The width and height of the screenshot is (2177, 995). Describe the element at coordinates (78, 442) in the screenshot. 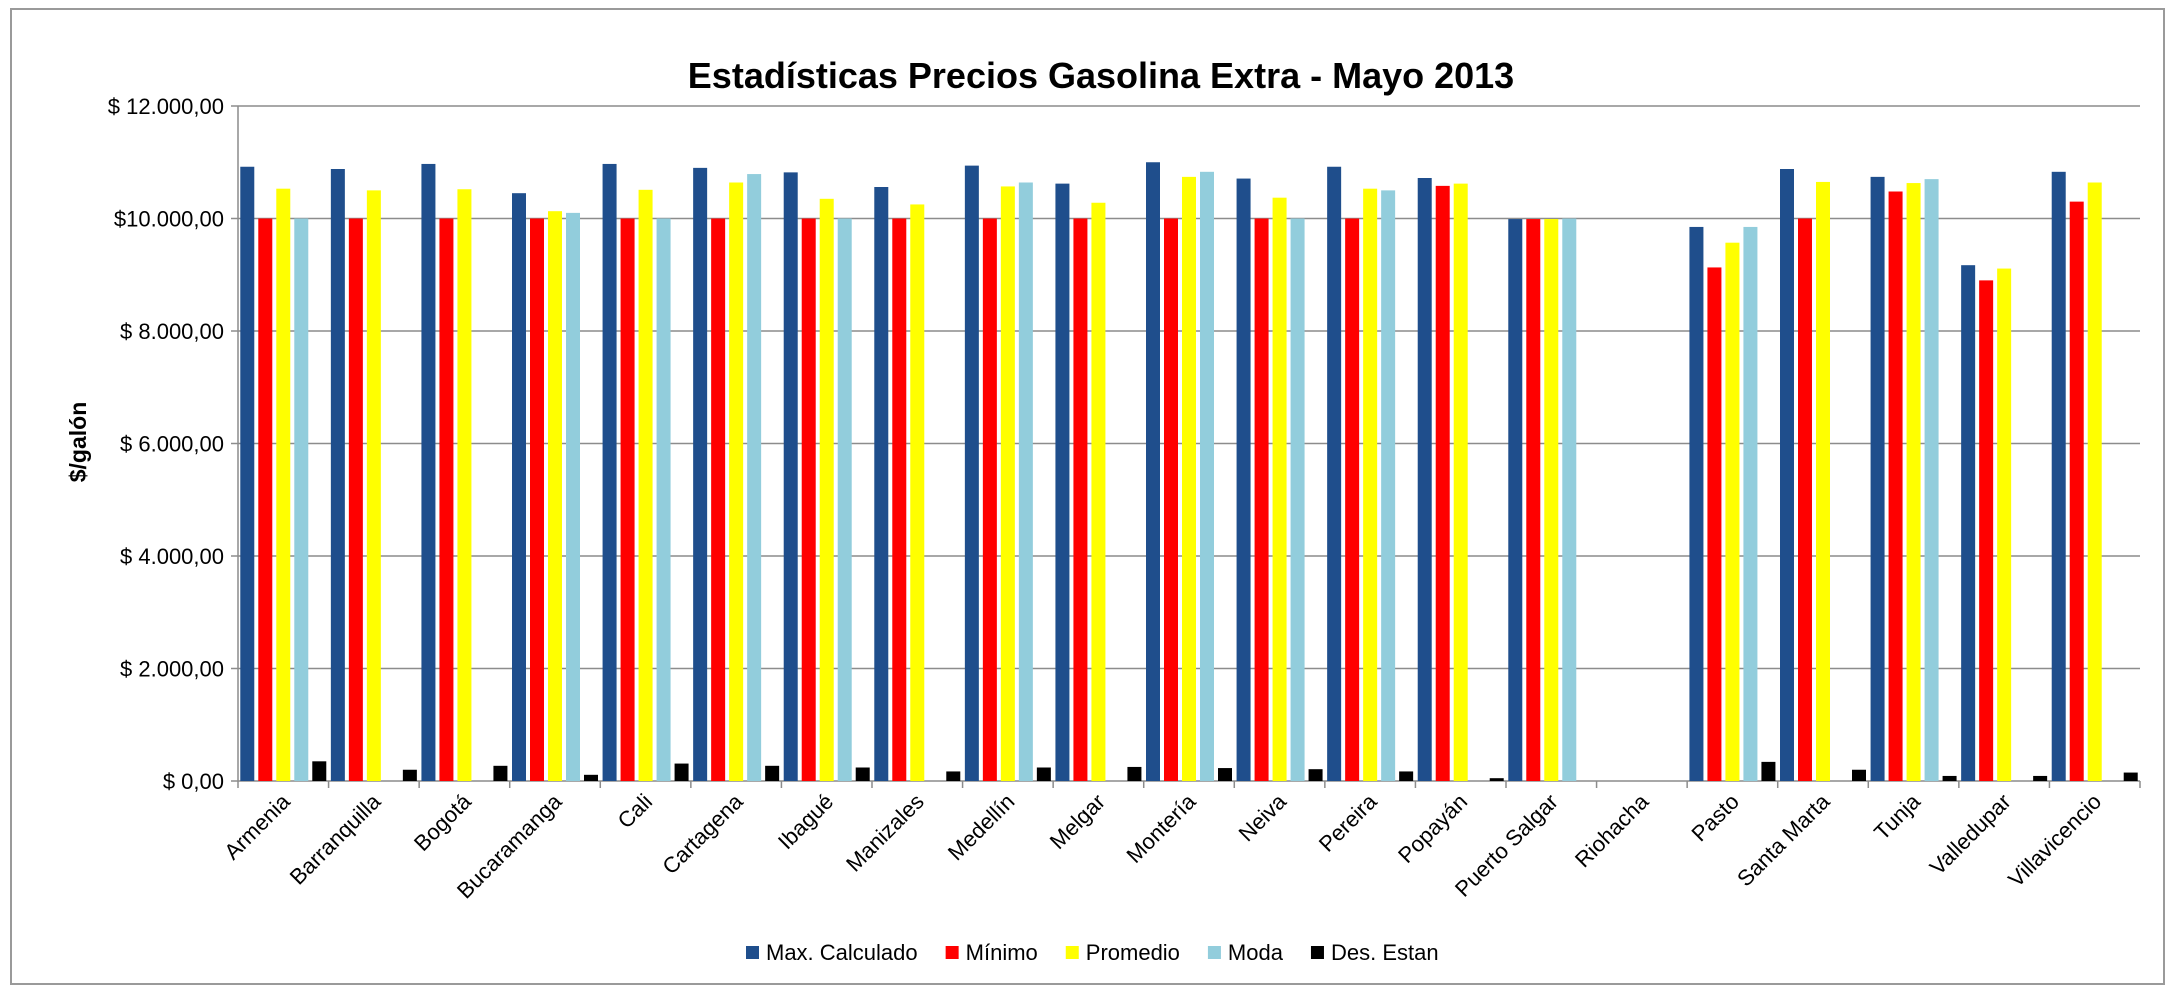

I see `y-axis-label: $/galón` at that location.